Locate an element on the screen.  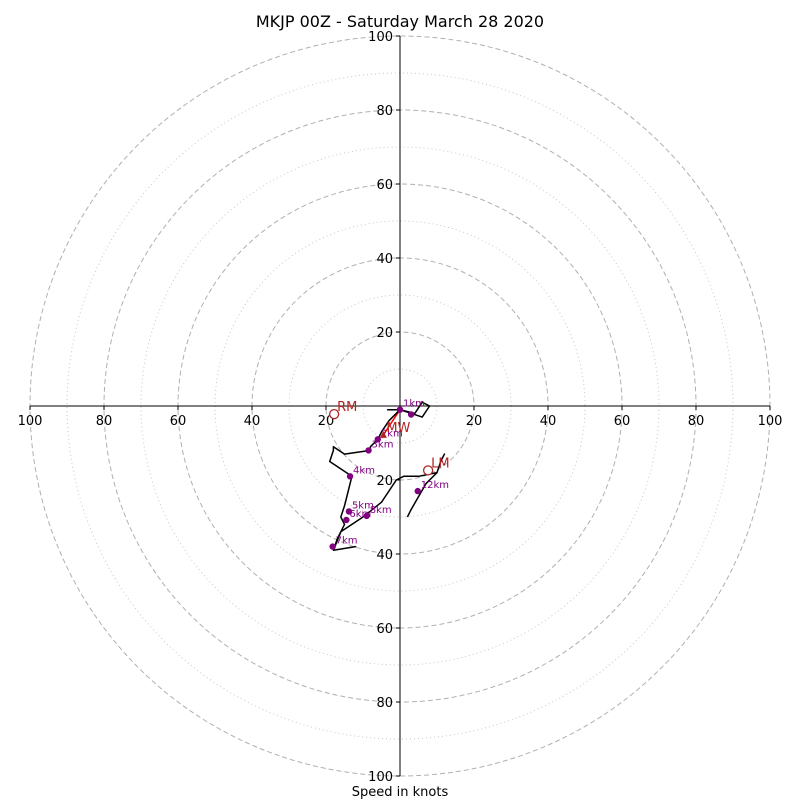
storm-marker-lm is located at coordinates (428, 470).